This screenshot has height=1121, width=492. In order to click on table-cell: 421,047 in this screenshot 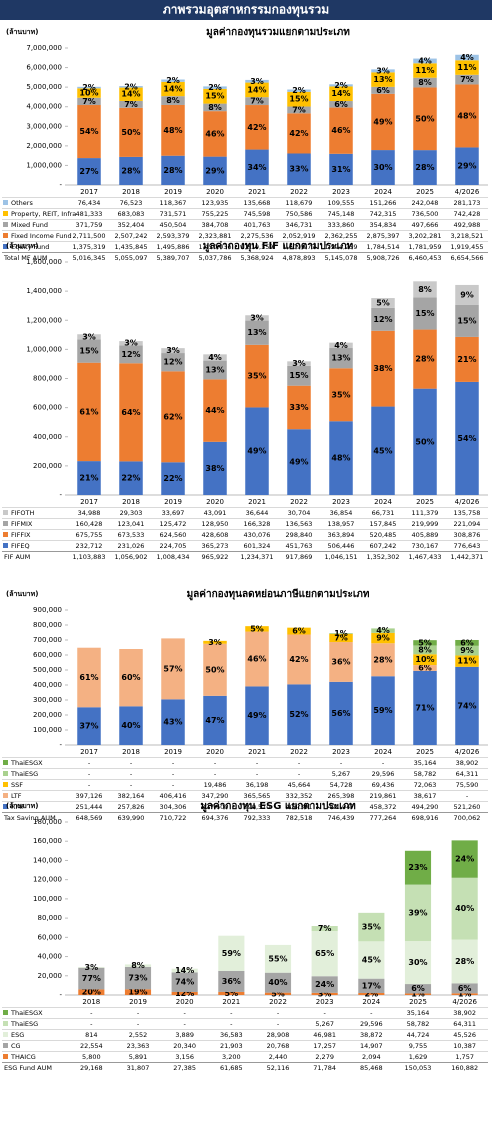, I will do `click(341, 807)`.